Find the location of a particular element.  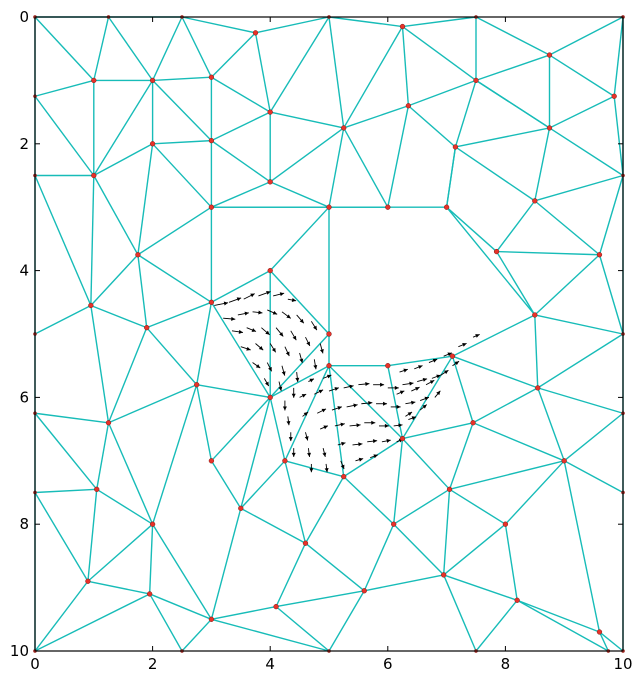

x-tick-label-4: 8 is located at coordinates (506, 664).